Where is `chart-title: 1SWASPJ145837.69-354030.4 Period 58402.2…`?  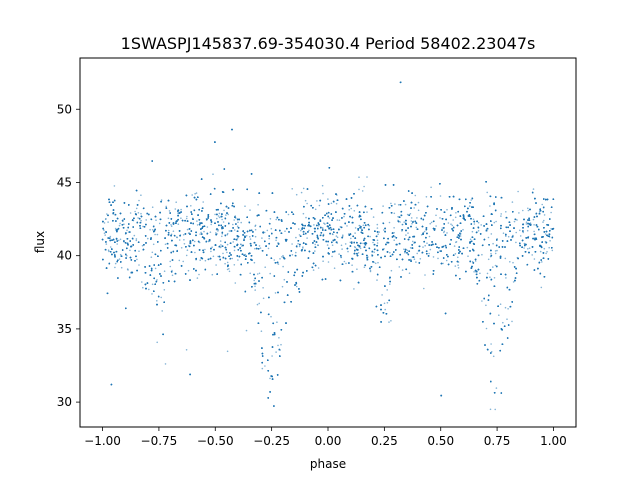
chart-title: 1SWASPJ145837.69-354030.4 Period 58402.2… is located at coordinates (328, 43).